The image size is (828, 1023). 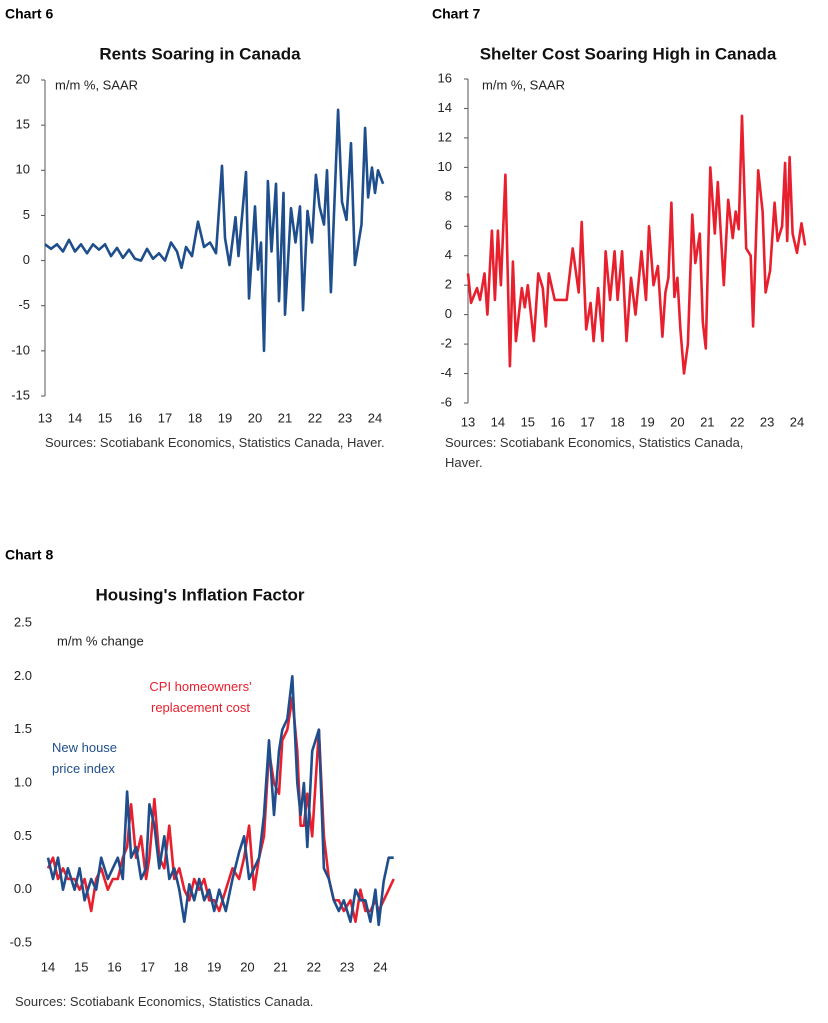 What do you see at coordinates (85, 758) in the screenshot?
I see `series-label: New house price index` at bounding box center [85, 758].